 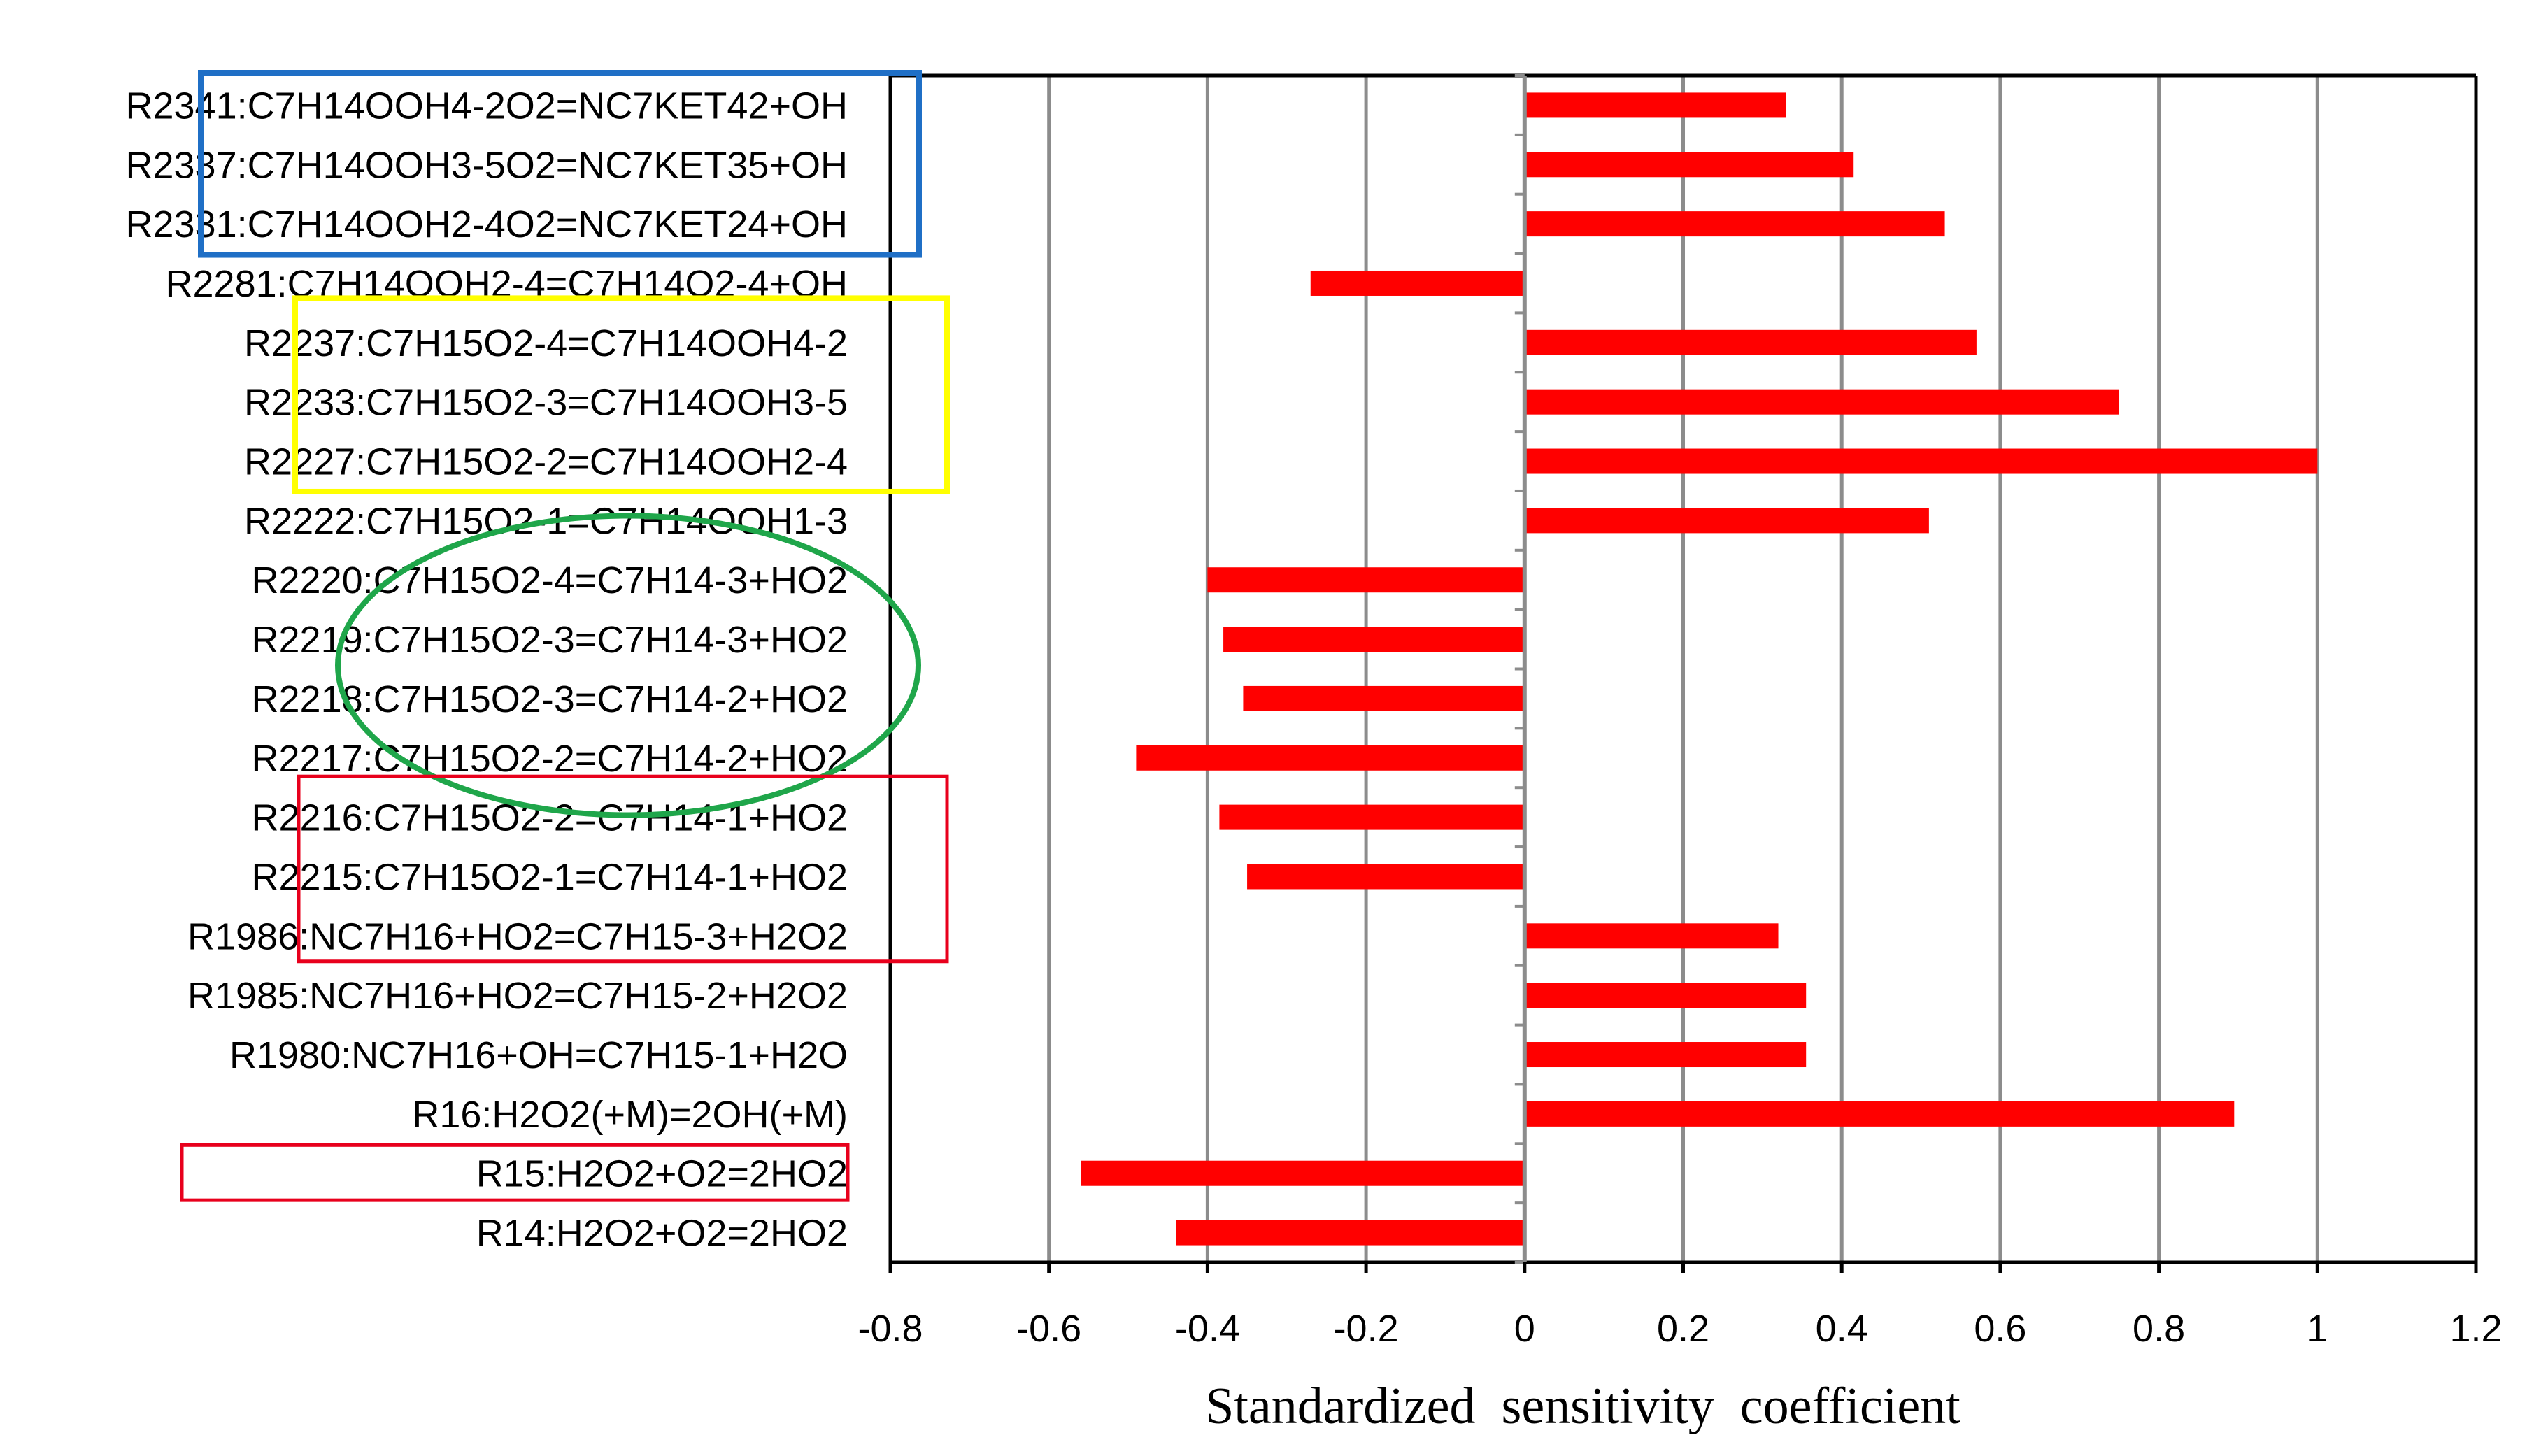 I want to click on x-tick-labels: -0.8 -0.6 -0.4 -0.2 0 0.2 0.4 0.6 0.8 1 1.2, so click(x=1679, y=1329).